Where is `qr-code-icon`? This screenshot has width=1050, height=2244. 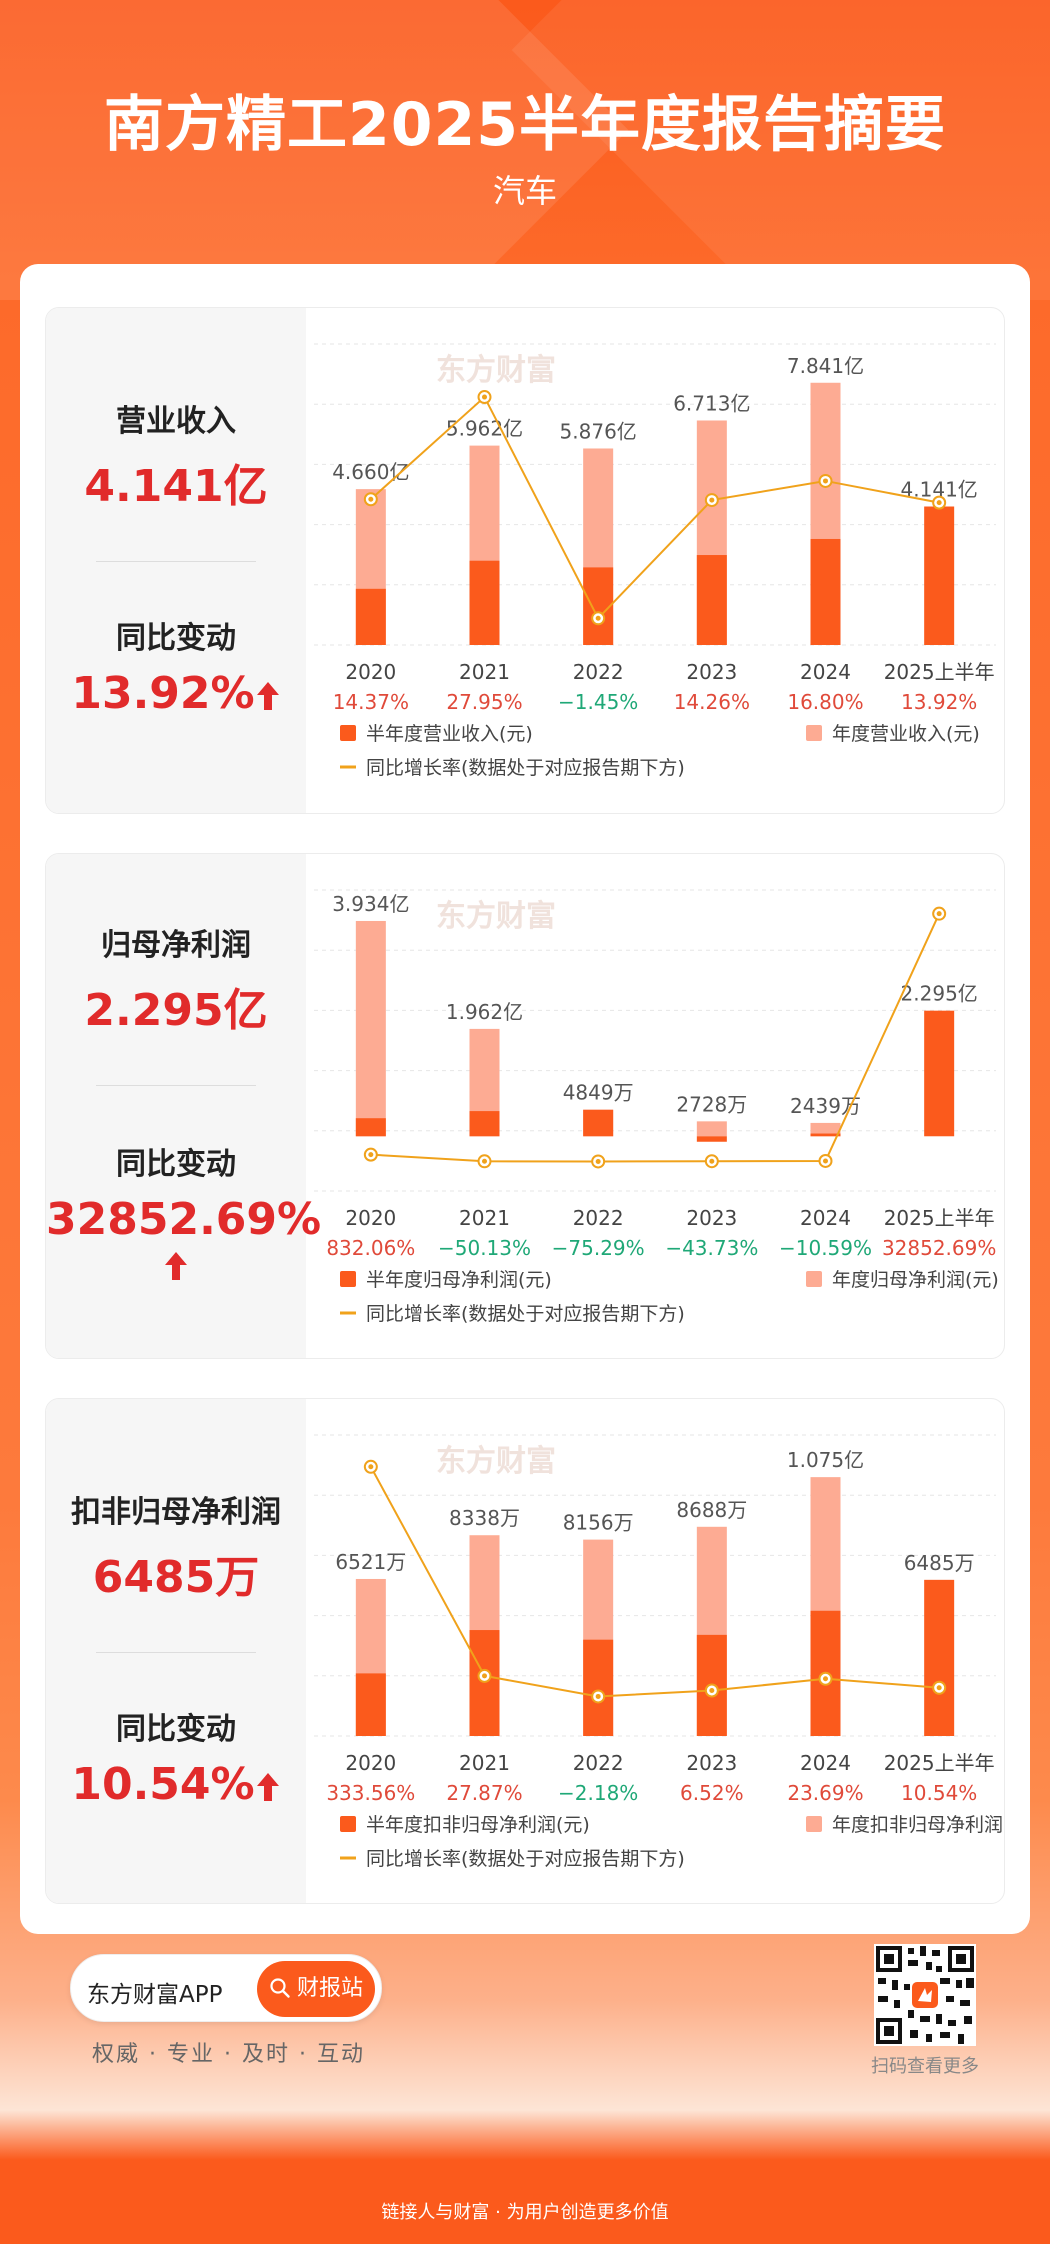 qr-code-icon is located at coordinates (925, 1995).